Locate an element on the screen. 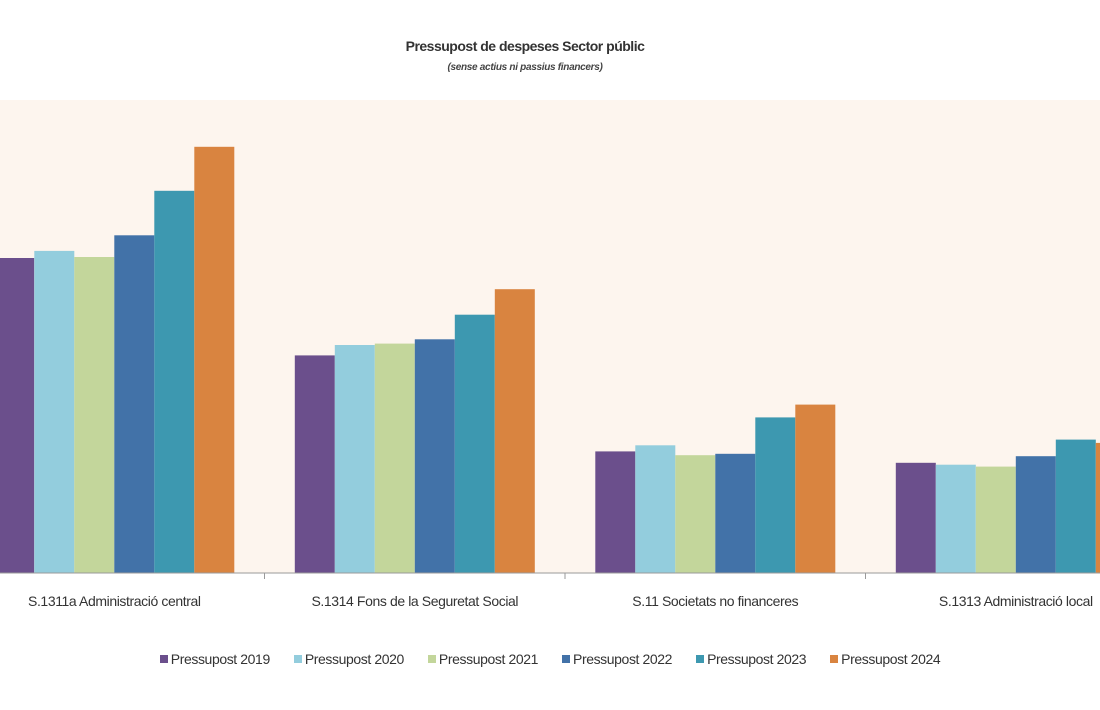  bar-1-pressupost-2021 is located at coordinates (94, 415).